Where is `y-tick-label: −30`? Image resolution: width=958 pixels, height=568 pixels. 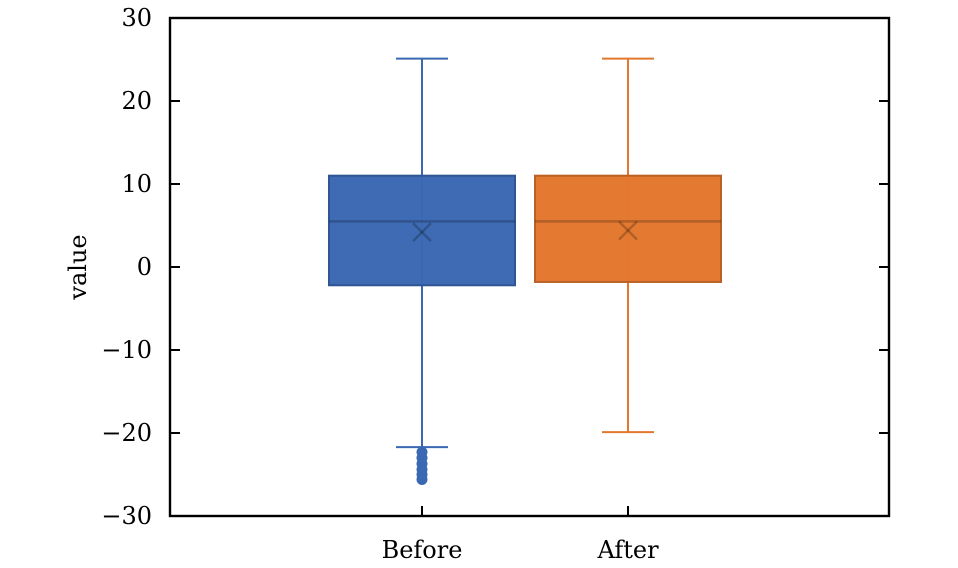 y-tick-label: −30 is located at coordinates (126, 516).